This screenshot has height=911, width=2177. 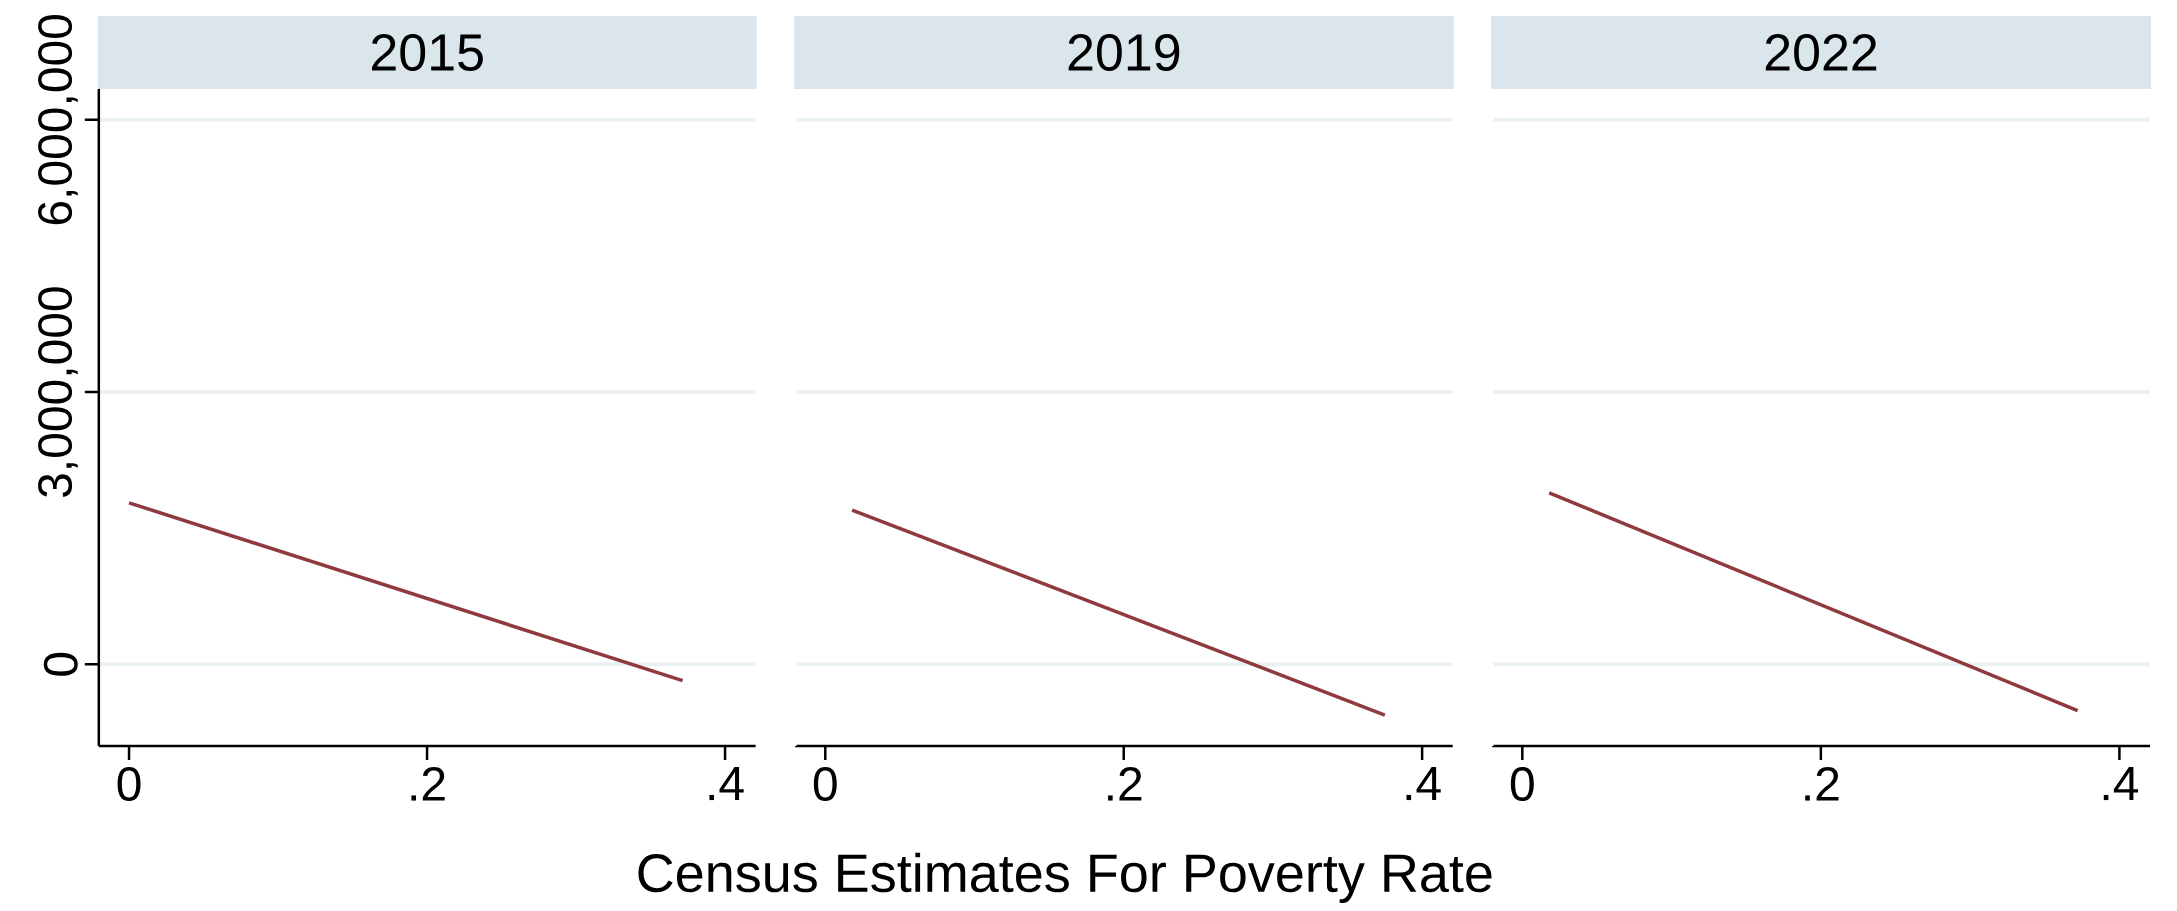 What do you see at coordinates (58, 392) in the screenshot?
I see `y-tick-label: 3,000,000` at bounding box center [58, 392].